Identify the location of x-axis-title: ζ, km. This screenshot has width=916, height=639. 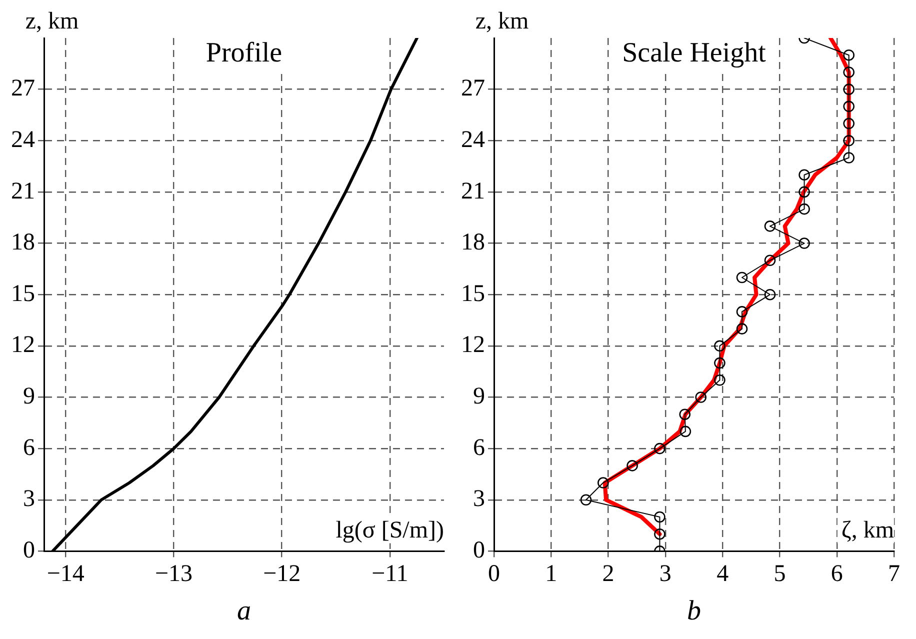
(867, 530).